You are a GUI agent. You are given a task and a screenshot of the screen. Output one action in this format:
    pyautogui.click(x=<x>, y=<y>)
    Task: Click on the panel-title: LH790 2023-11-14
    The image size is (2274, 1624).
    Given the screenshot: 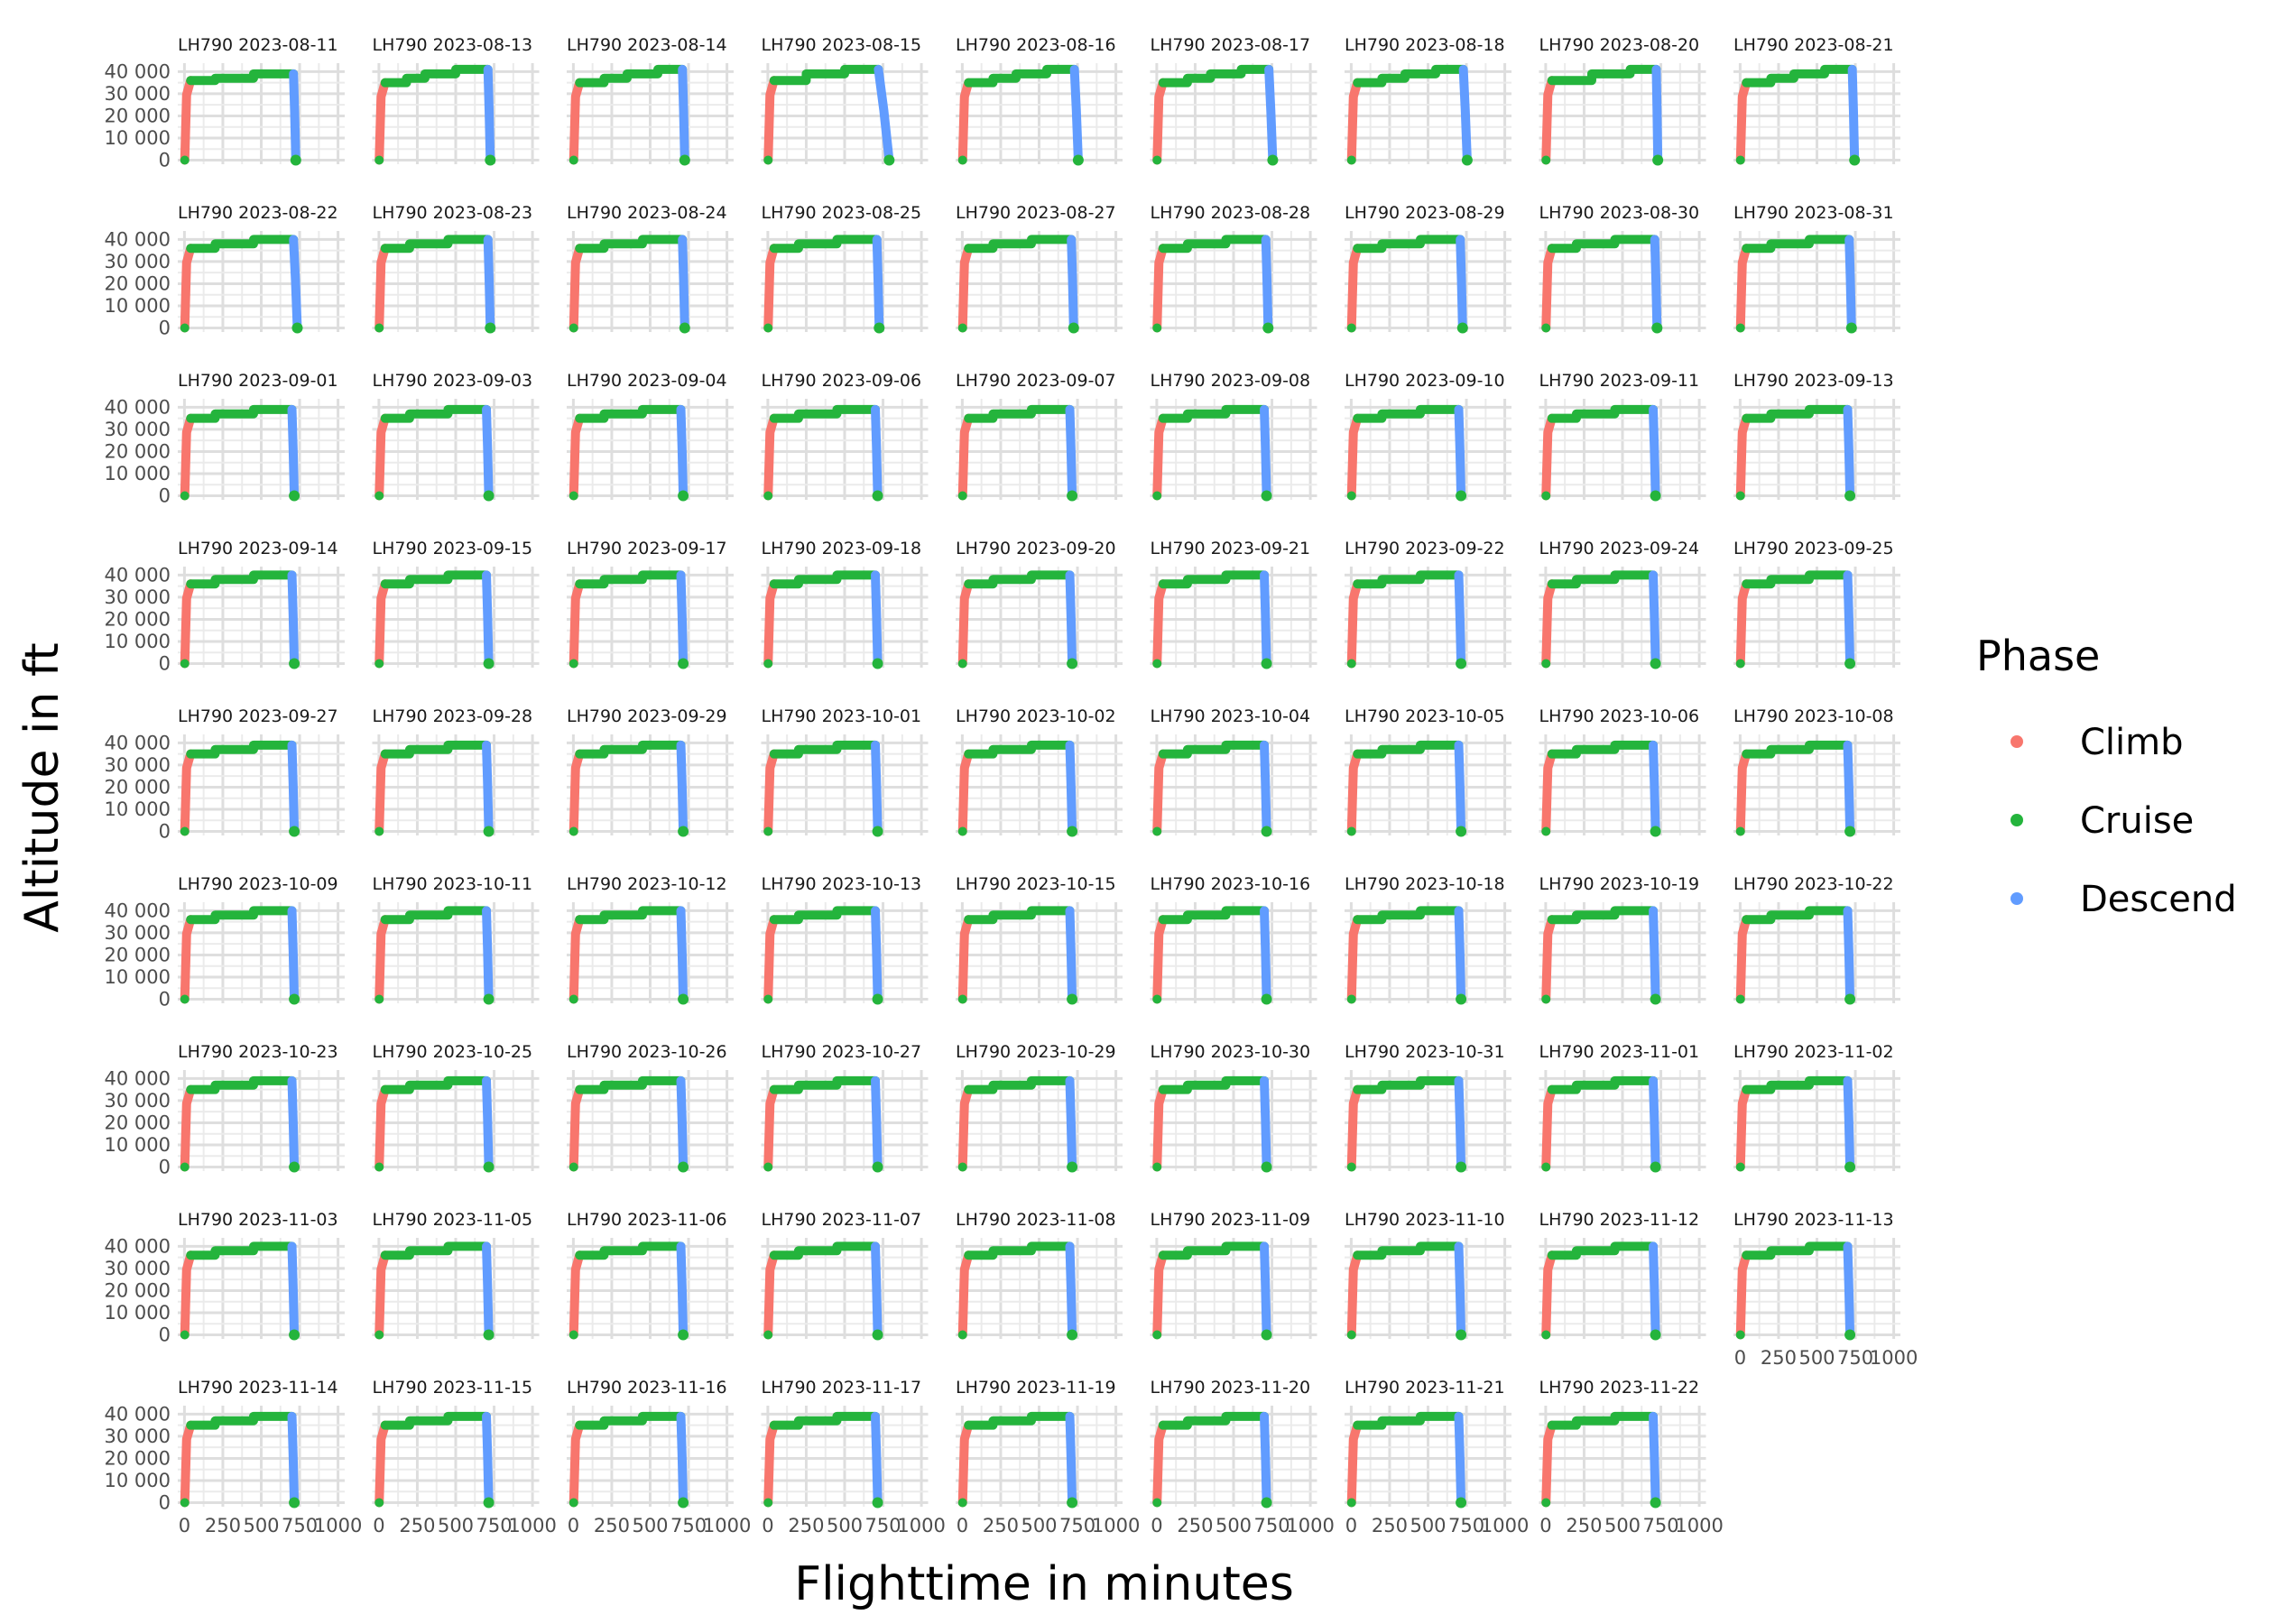 What is the action you would take?
    pyautogui.click(x=258, y=1388)
    